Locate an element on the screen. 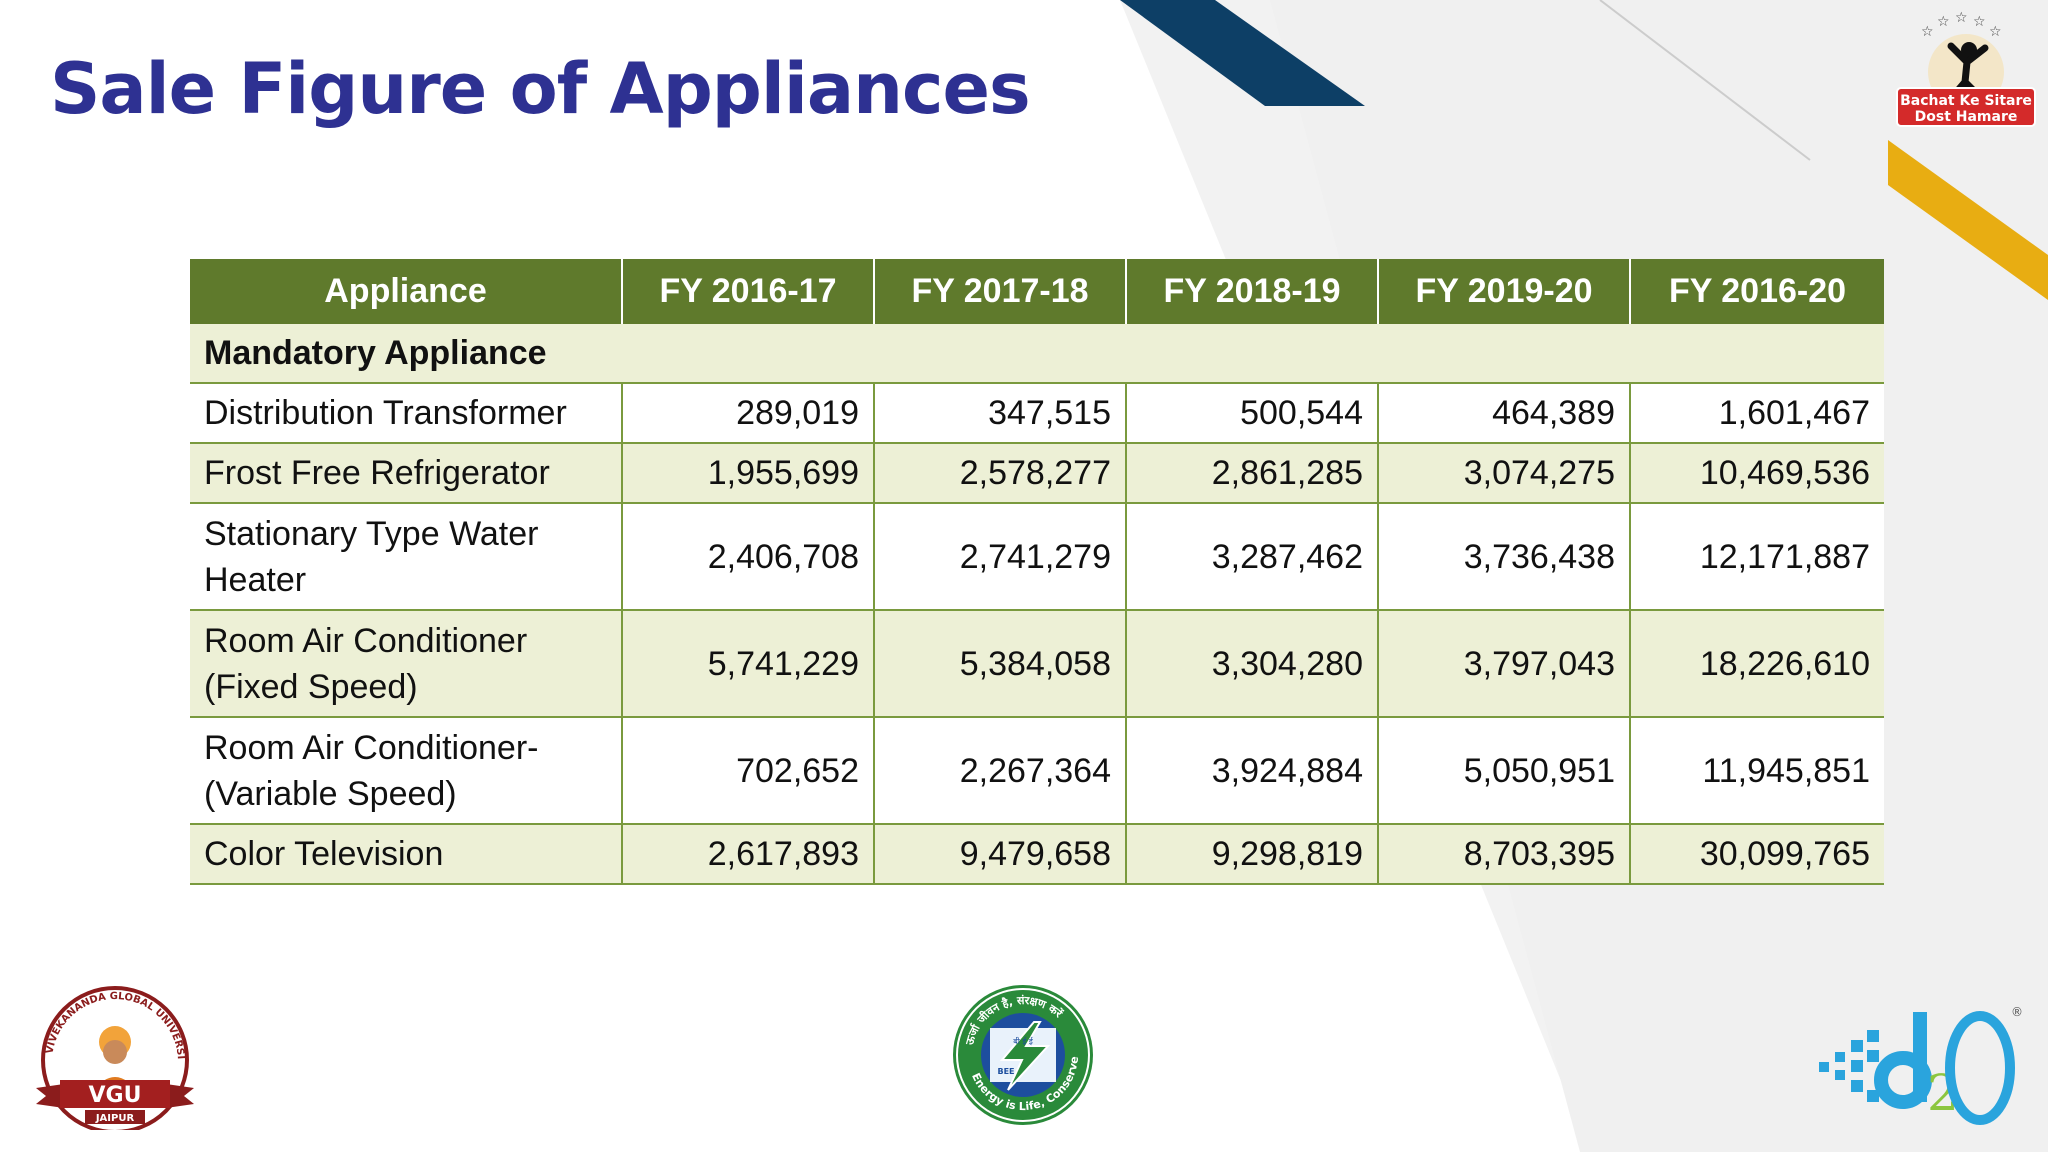 The image size is (2048, 1152). column-header: FY 2018-19 is located at coordinates (1251, 291).